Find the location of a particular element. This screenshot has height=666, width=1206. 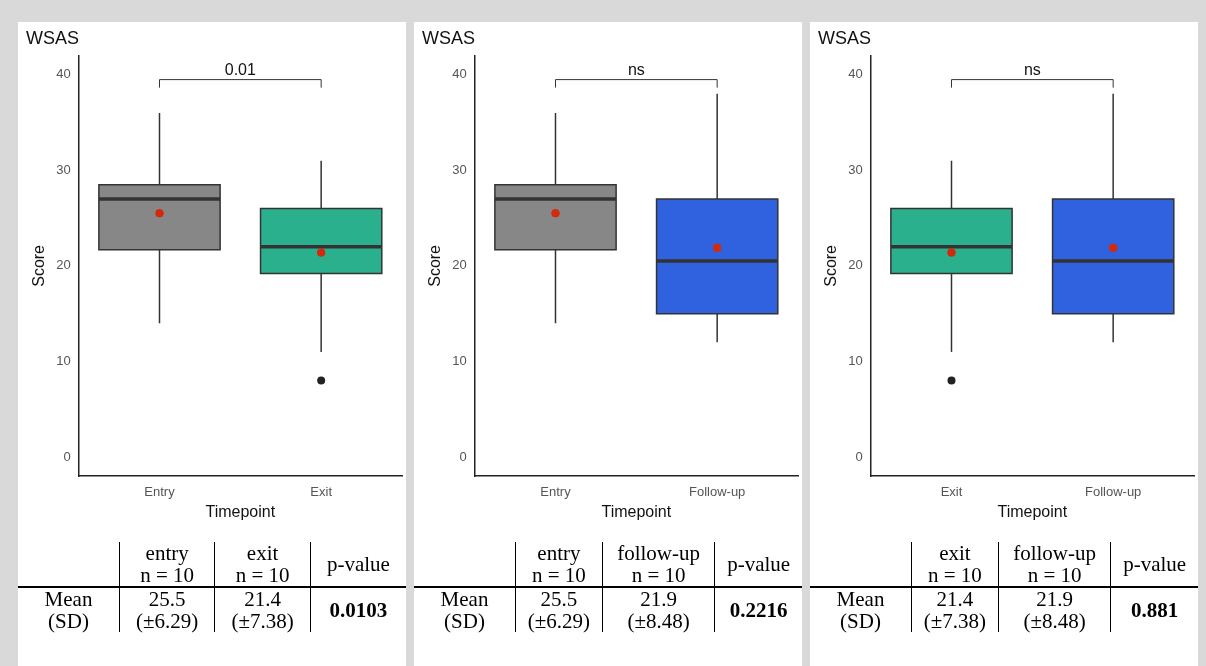

text: 0.0103 is located at coordinates (358, 609).